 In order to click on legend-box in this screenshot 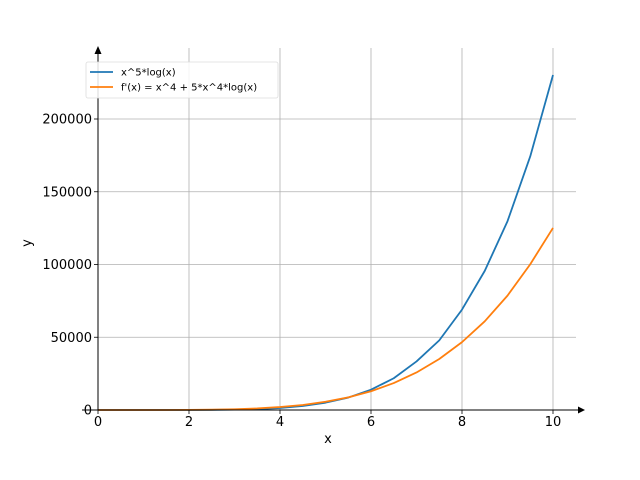, I will do `click(182, 80)`.